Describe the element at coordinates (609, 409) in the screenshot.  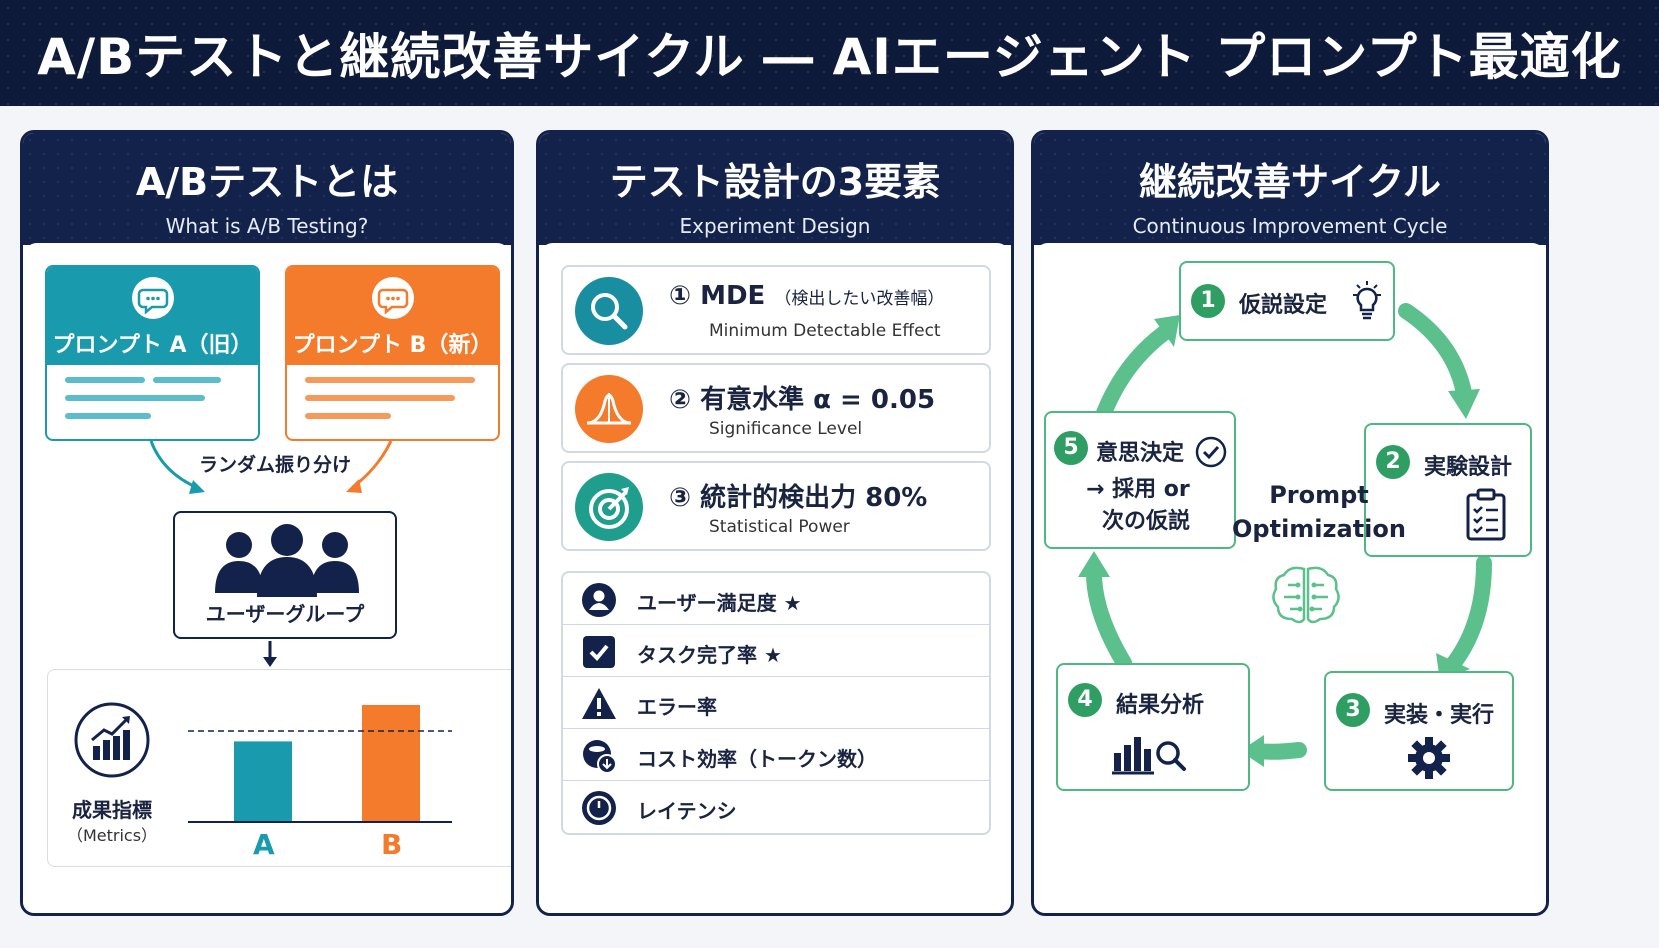
I see `bell-curve-icon` at that location.